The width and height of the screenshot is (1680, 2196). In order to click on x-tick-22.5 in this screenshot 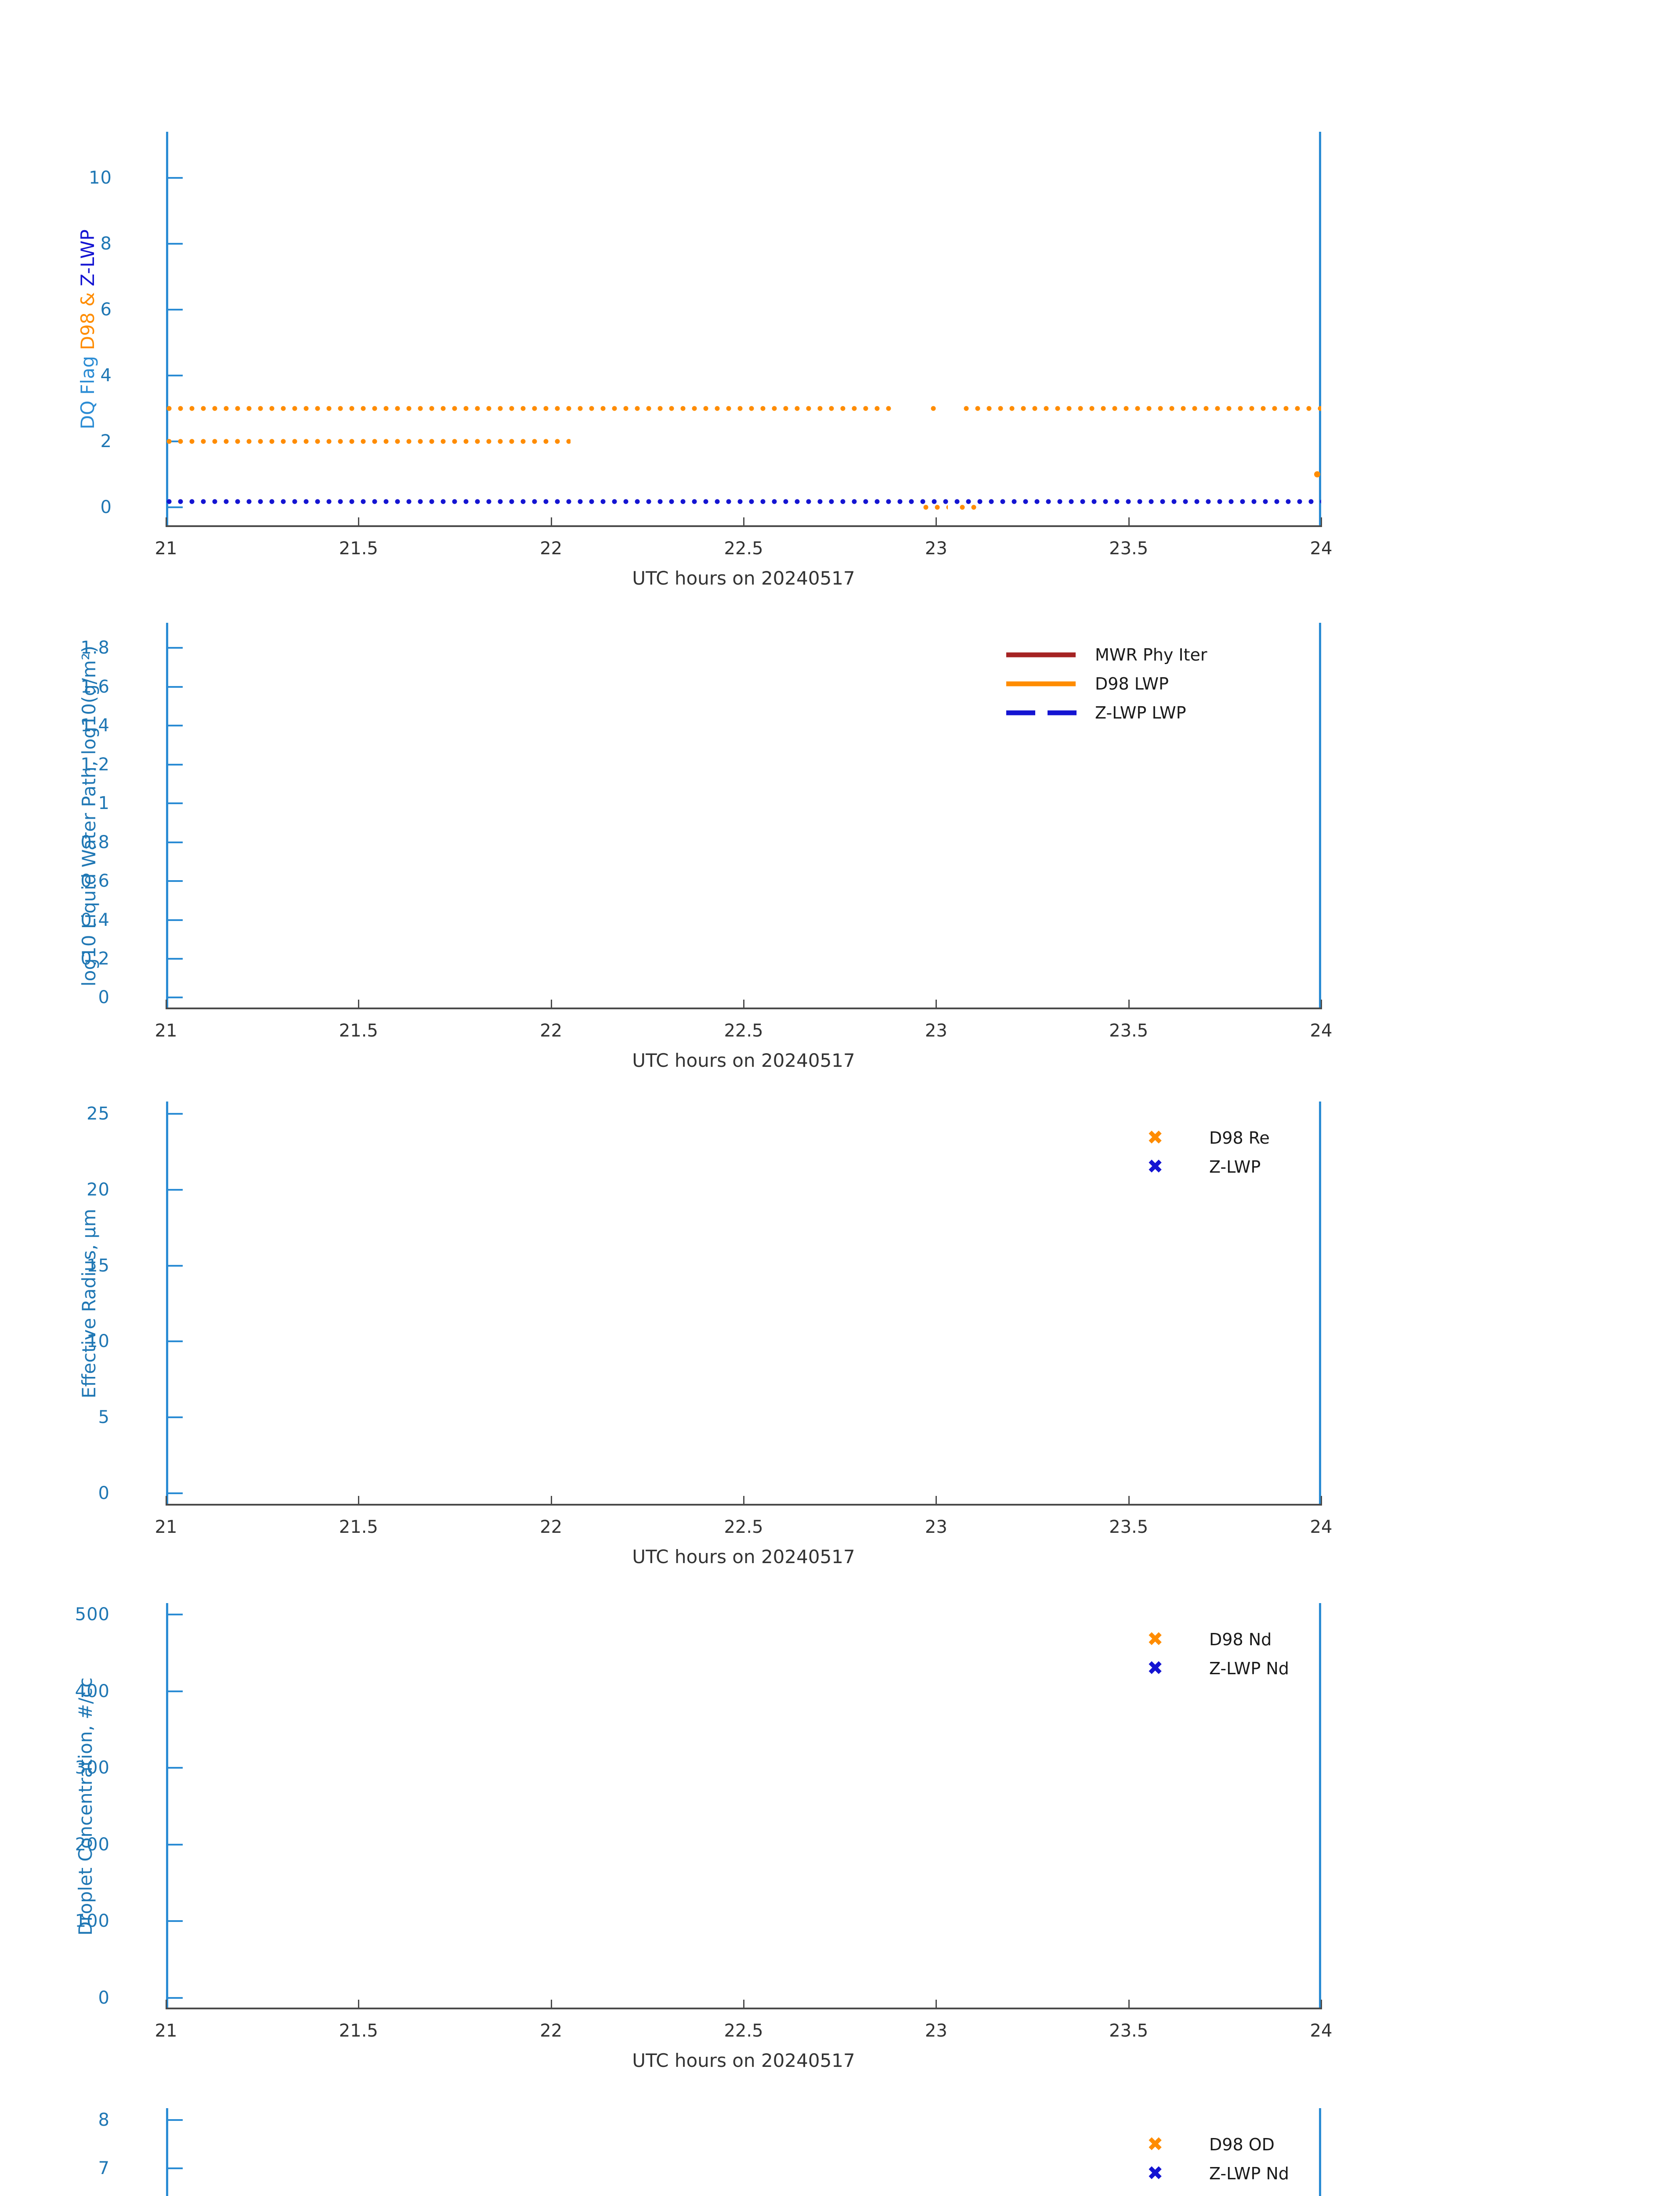, I will do `click(743, 522)`.